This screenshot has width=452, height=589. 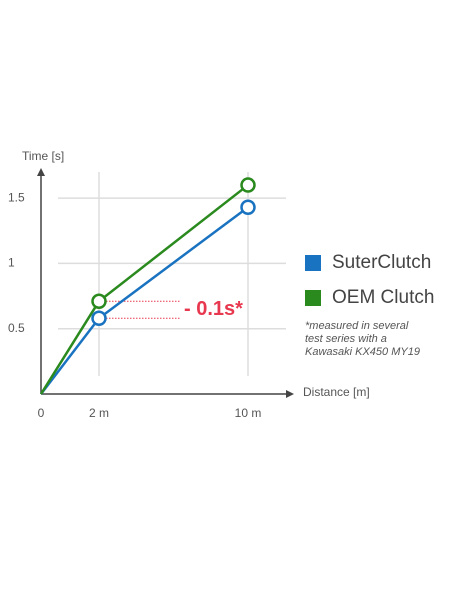 What do you see at coordinates (43, 156) in the screenshot?
I see `y-axis-label: Time [s]` at bounding box center [43, 156].